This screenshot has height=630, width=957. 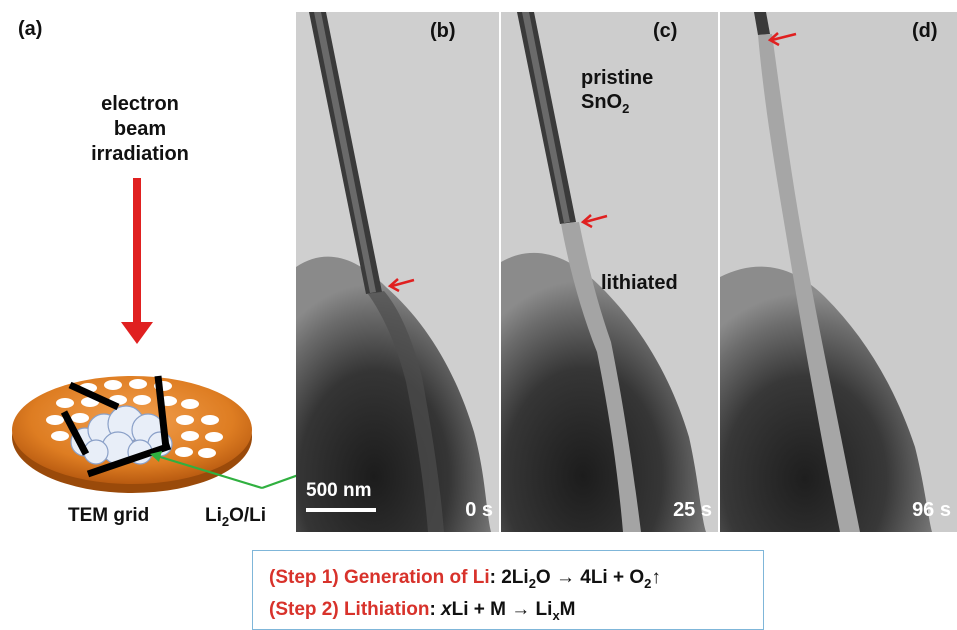 What do you see at coordinates (556, 615) in the screenshot?
I see `step-2-eq-sub: x` at bounding box center [556, 615].